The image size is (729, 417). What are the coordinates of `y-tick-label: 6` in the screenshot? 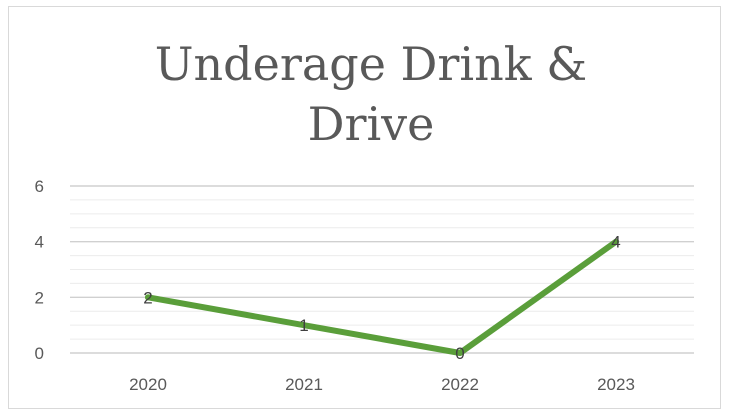 It's located at (39, 186).